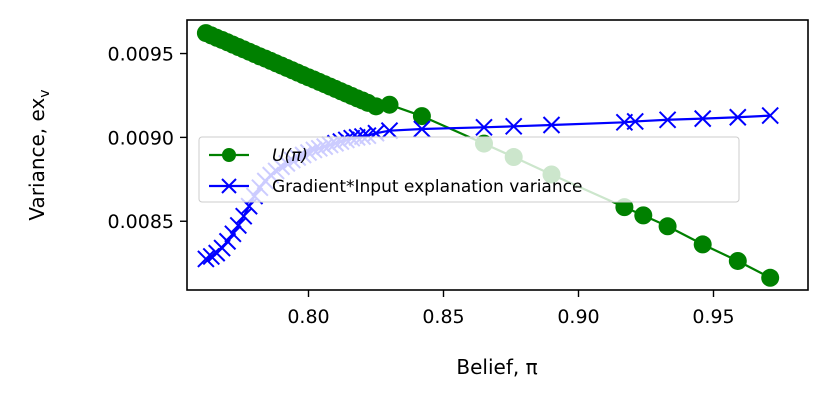 The image size is (831, 404). What do you see at coordinates (496, 367) in the screenshot?
I see `x-axis-label: Belief, π` at bounding box center [496, 367].